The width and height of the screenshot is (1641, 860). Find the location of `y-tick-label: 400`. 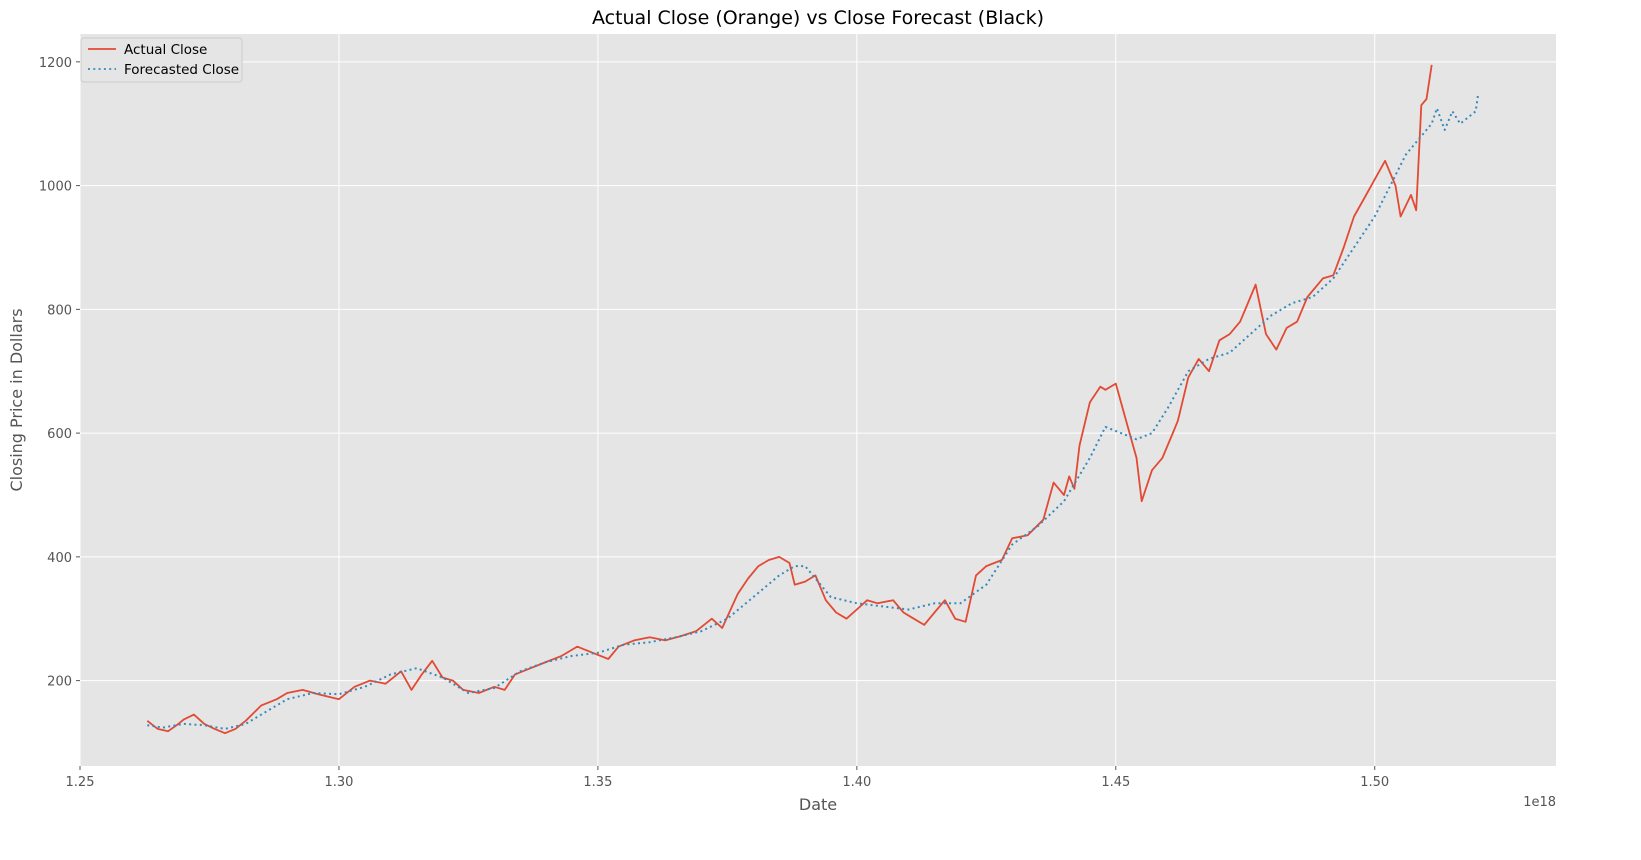

y-tick-label: 400 is located at coordinates (59, 558).